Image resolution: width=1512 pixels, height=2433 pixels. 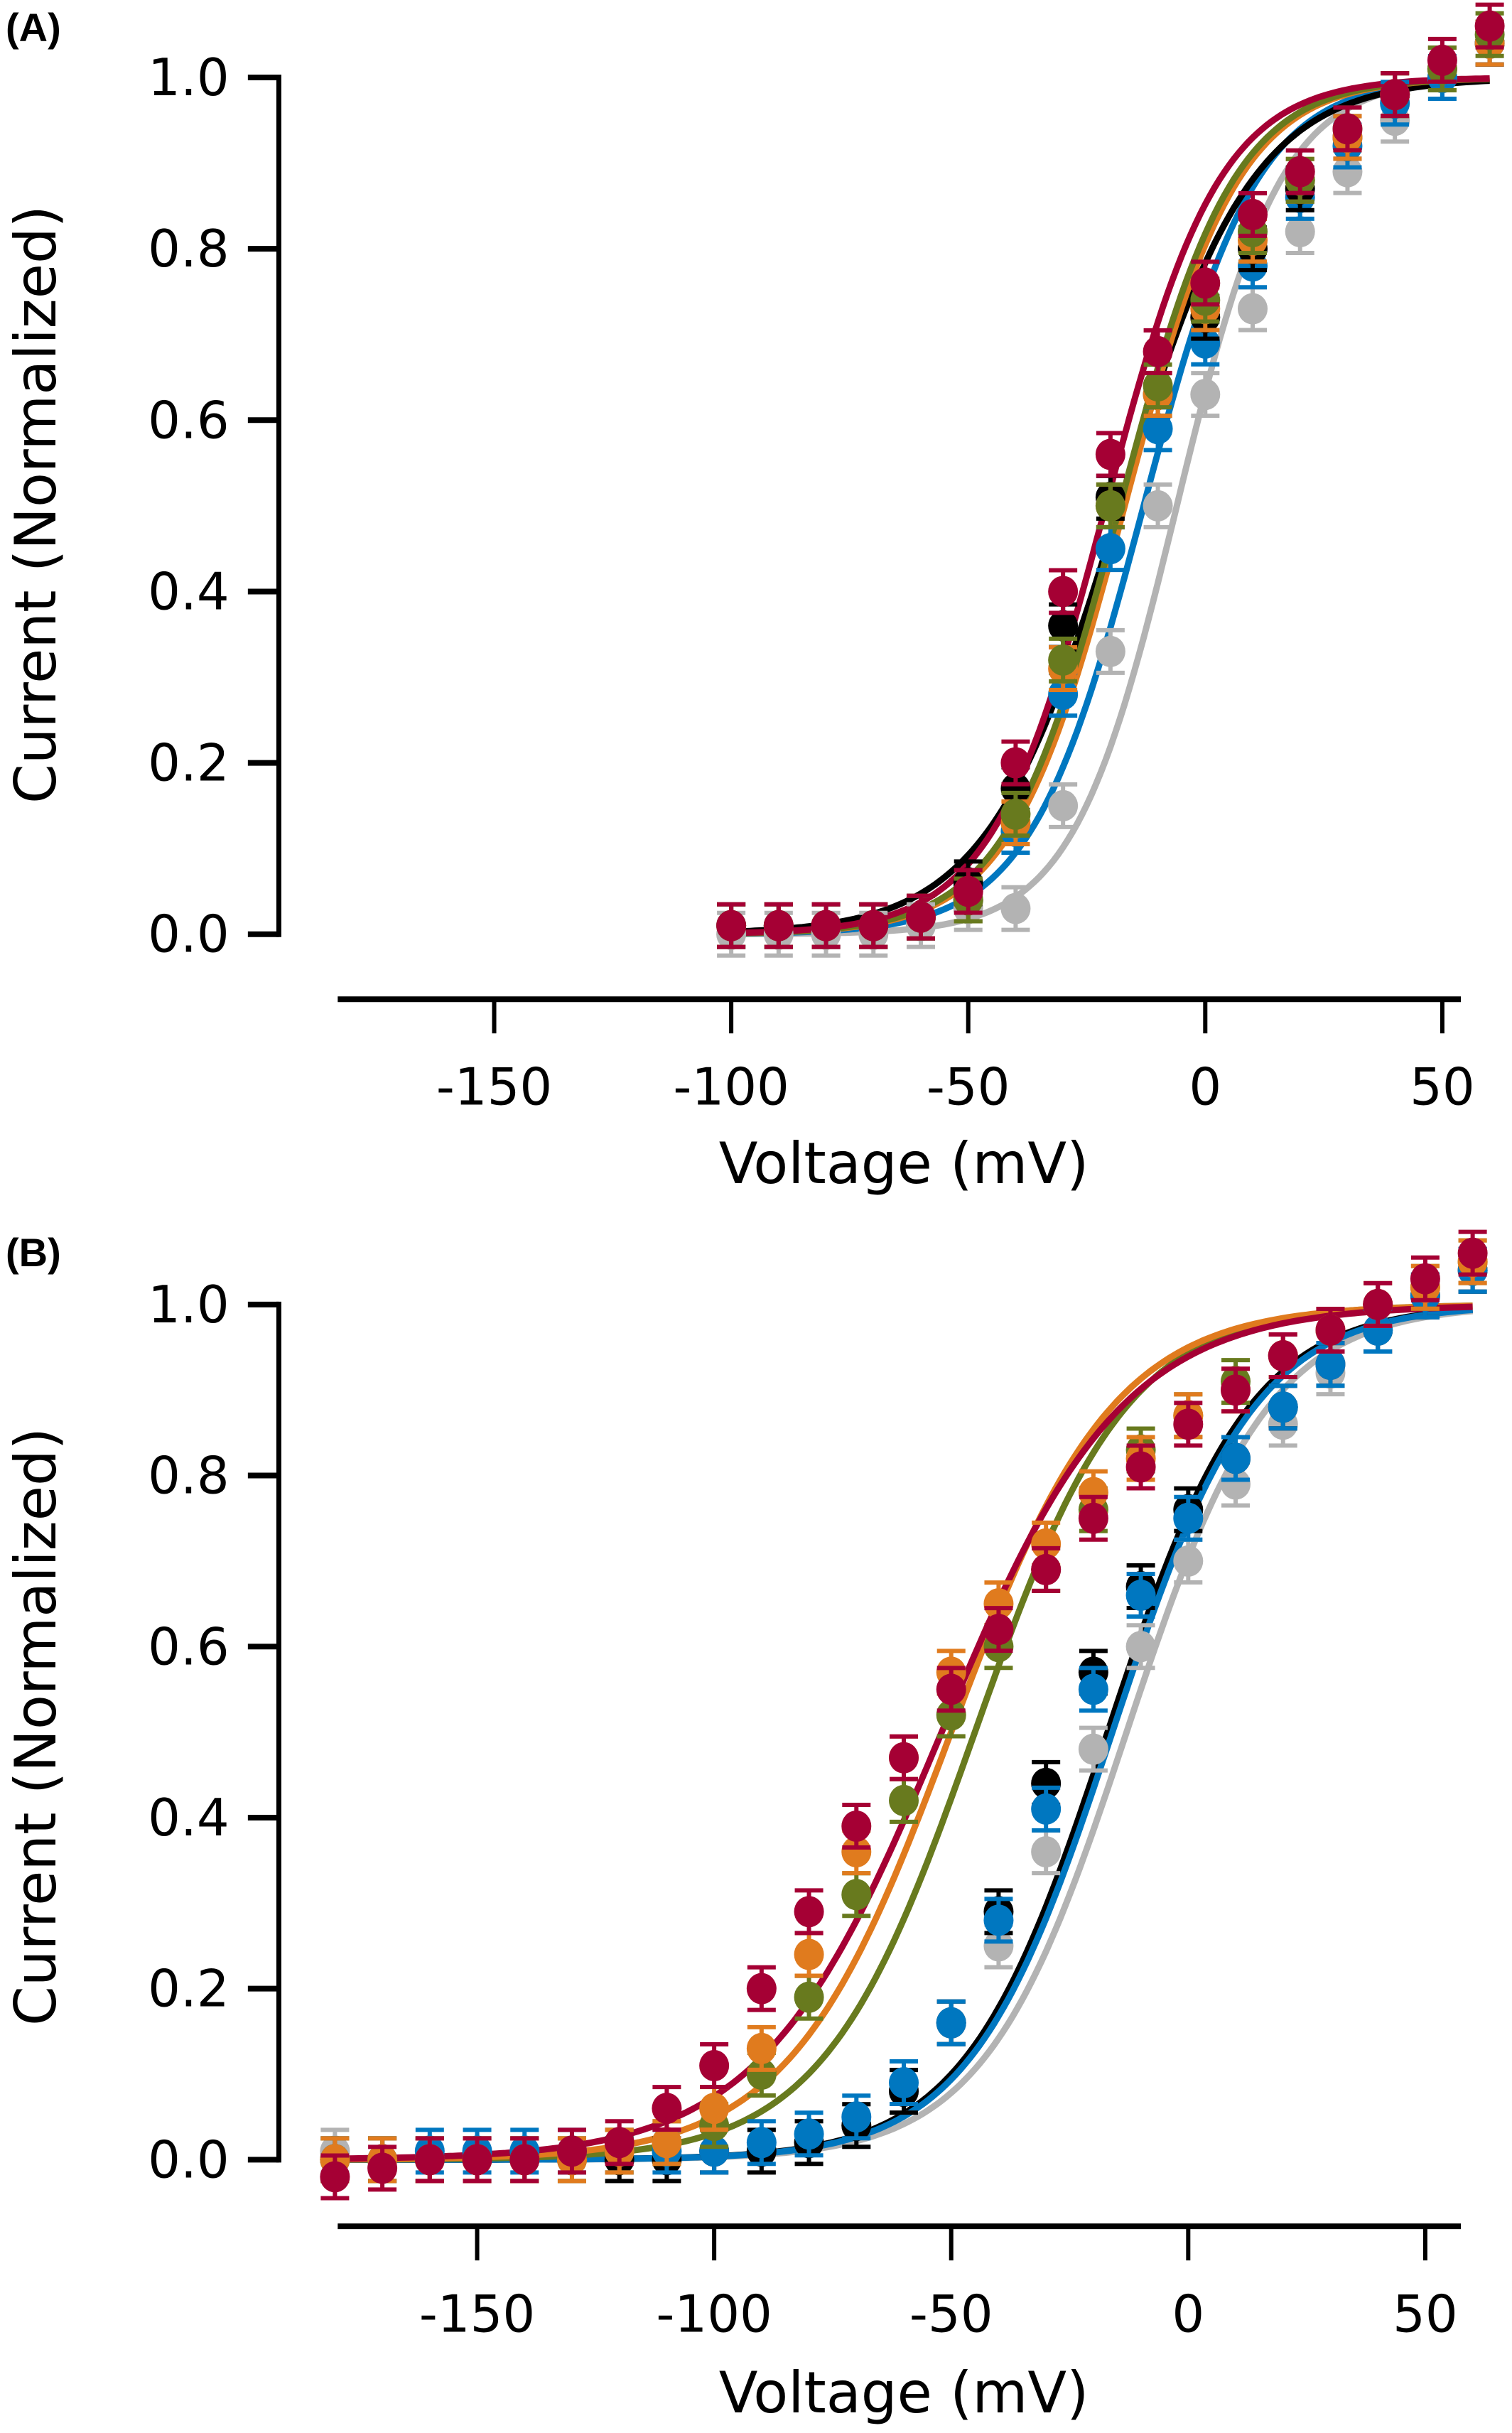 What do you see at coordinates (189, 591) in the screenshot?
I see `y-tick-label: 0.4` at bounding box center [189, 591].